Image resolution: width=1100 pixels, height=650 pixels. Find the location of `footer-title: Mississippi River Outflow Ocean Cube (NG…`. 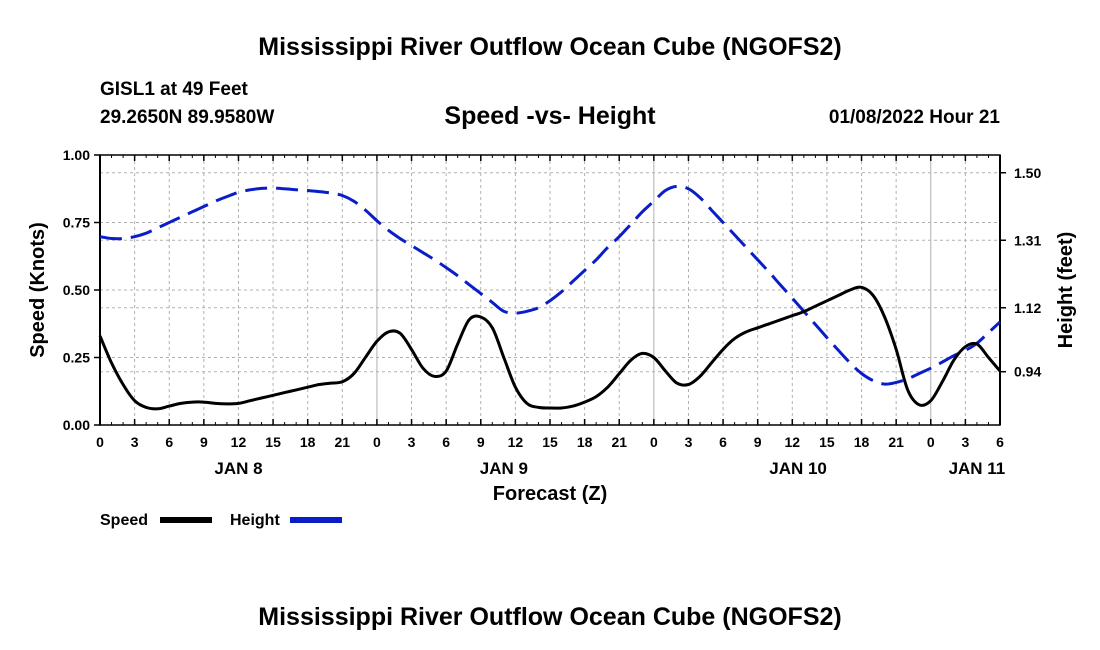

footer-title: Mississippi River Outflow Ocean Cube (NG… is located at coordinates (549, 617).